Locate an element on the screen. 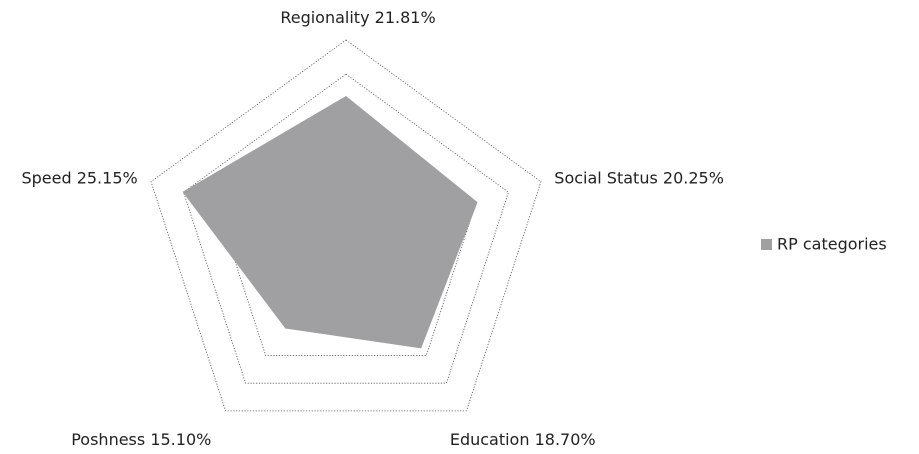  value-label: 25.15% is located at coordinates (107, 177).